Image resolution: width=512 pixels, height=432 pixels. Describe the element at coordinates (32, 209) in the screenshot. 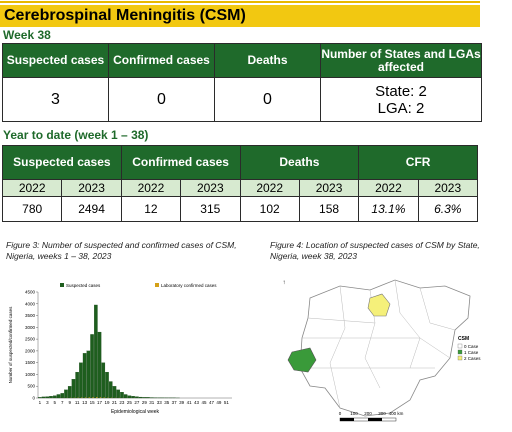

I see `data-cell: 780` at that location.